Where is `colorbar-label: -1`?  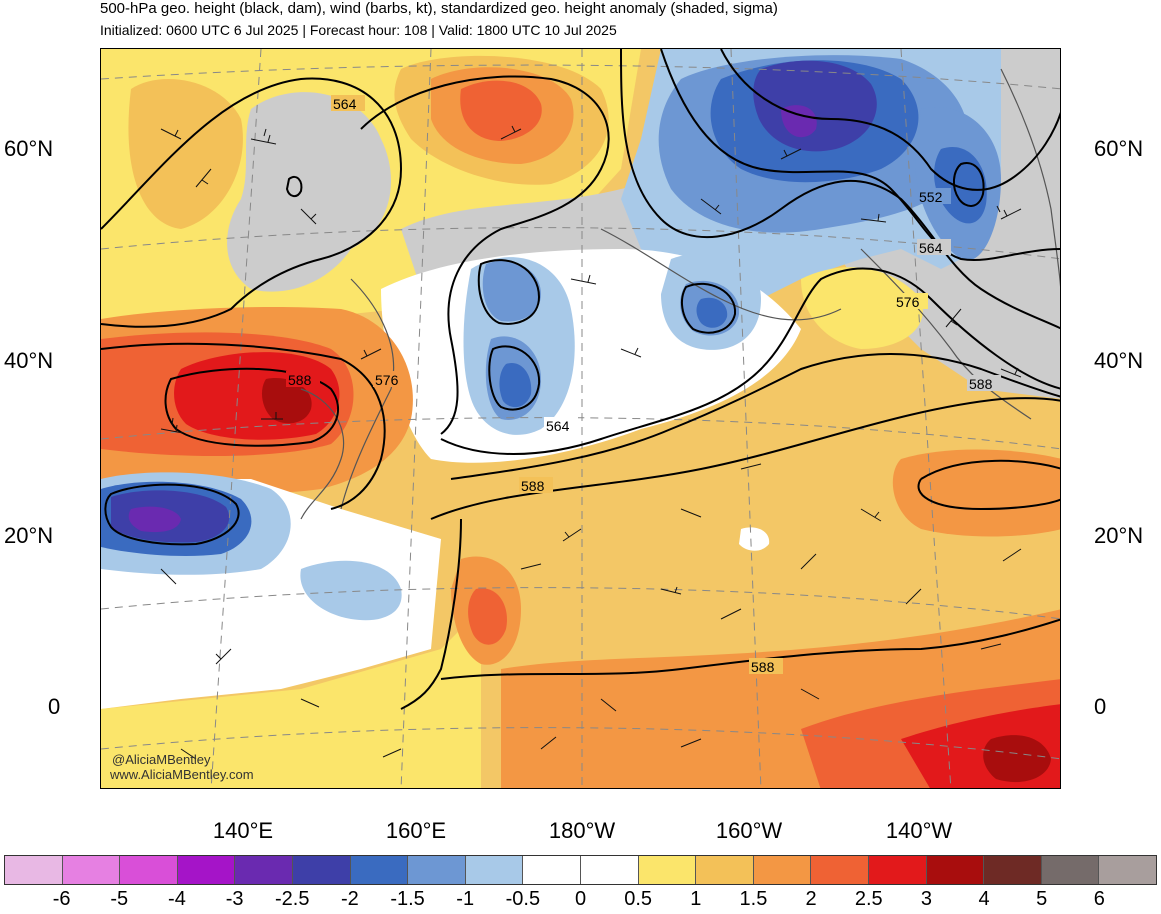 colorbar-label: -1 is located at coordinates (465, 899).